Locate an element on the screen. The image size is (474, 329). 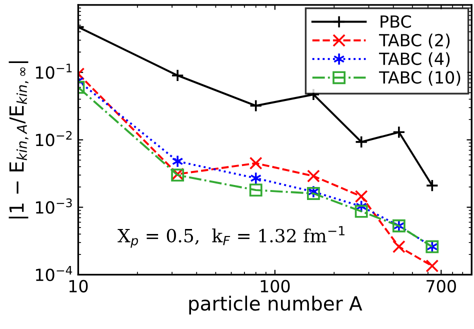
y-tick-label: 10$^{−3}$ is located at coordinates (54, 206).